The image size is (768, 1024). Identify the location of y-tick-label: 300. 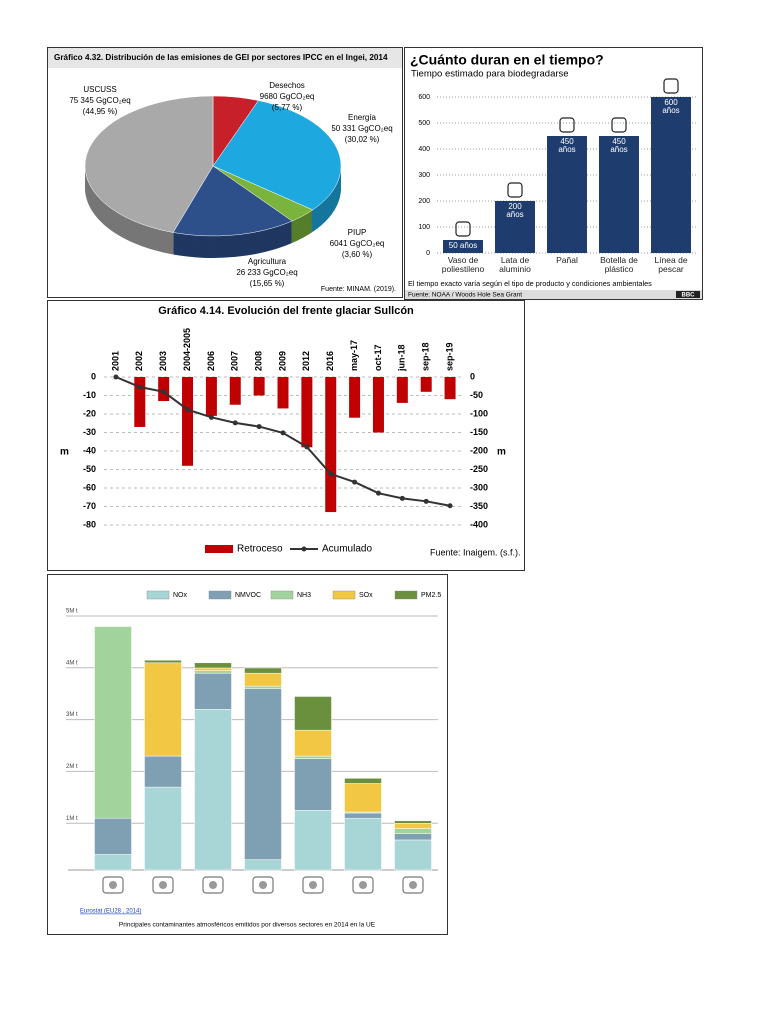
(424, 175).